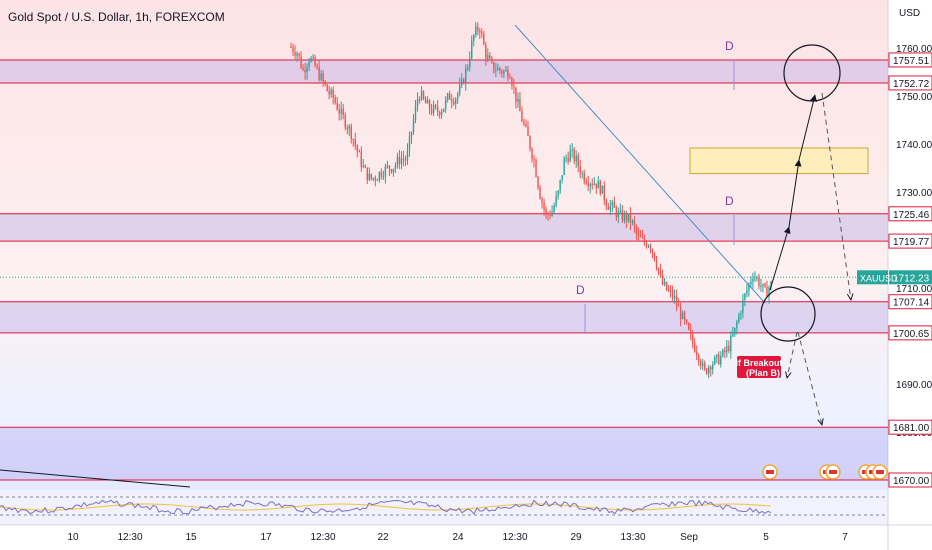 The height and width of the screenshot is (550, 932). Describe the element at coordinates (911, 334) in the screenshot. I see `price-tag-label: 1700.65` at that location.